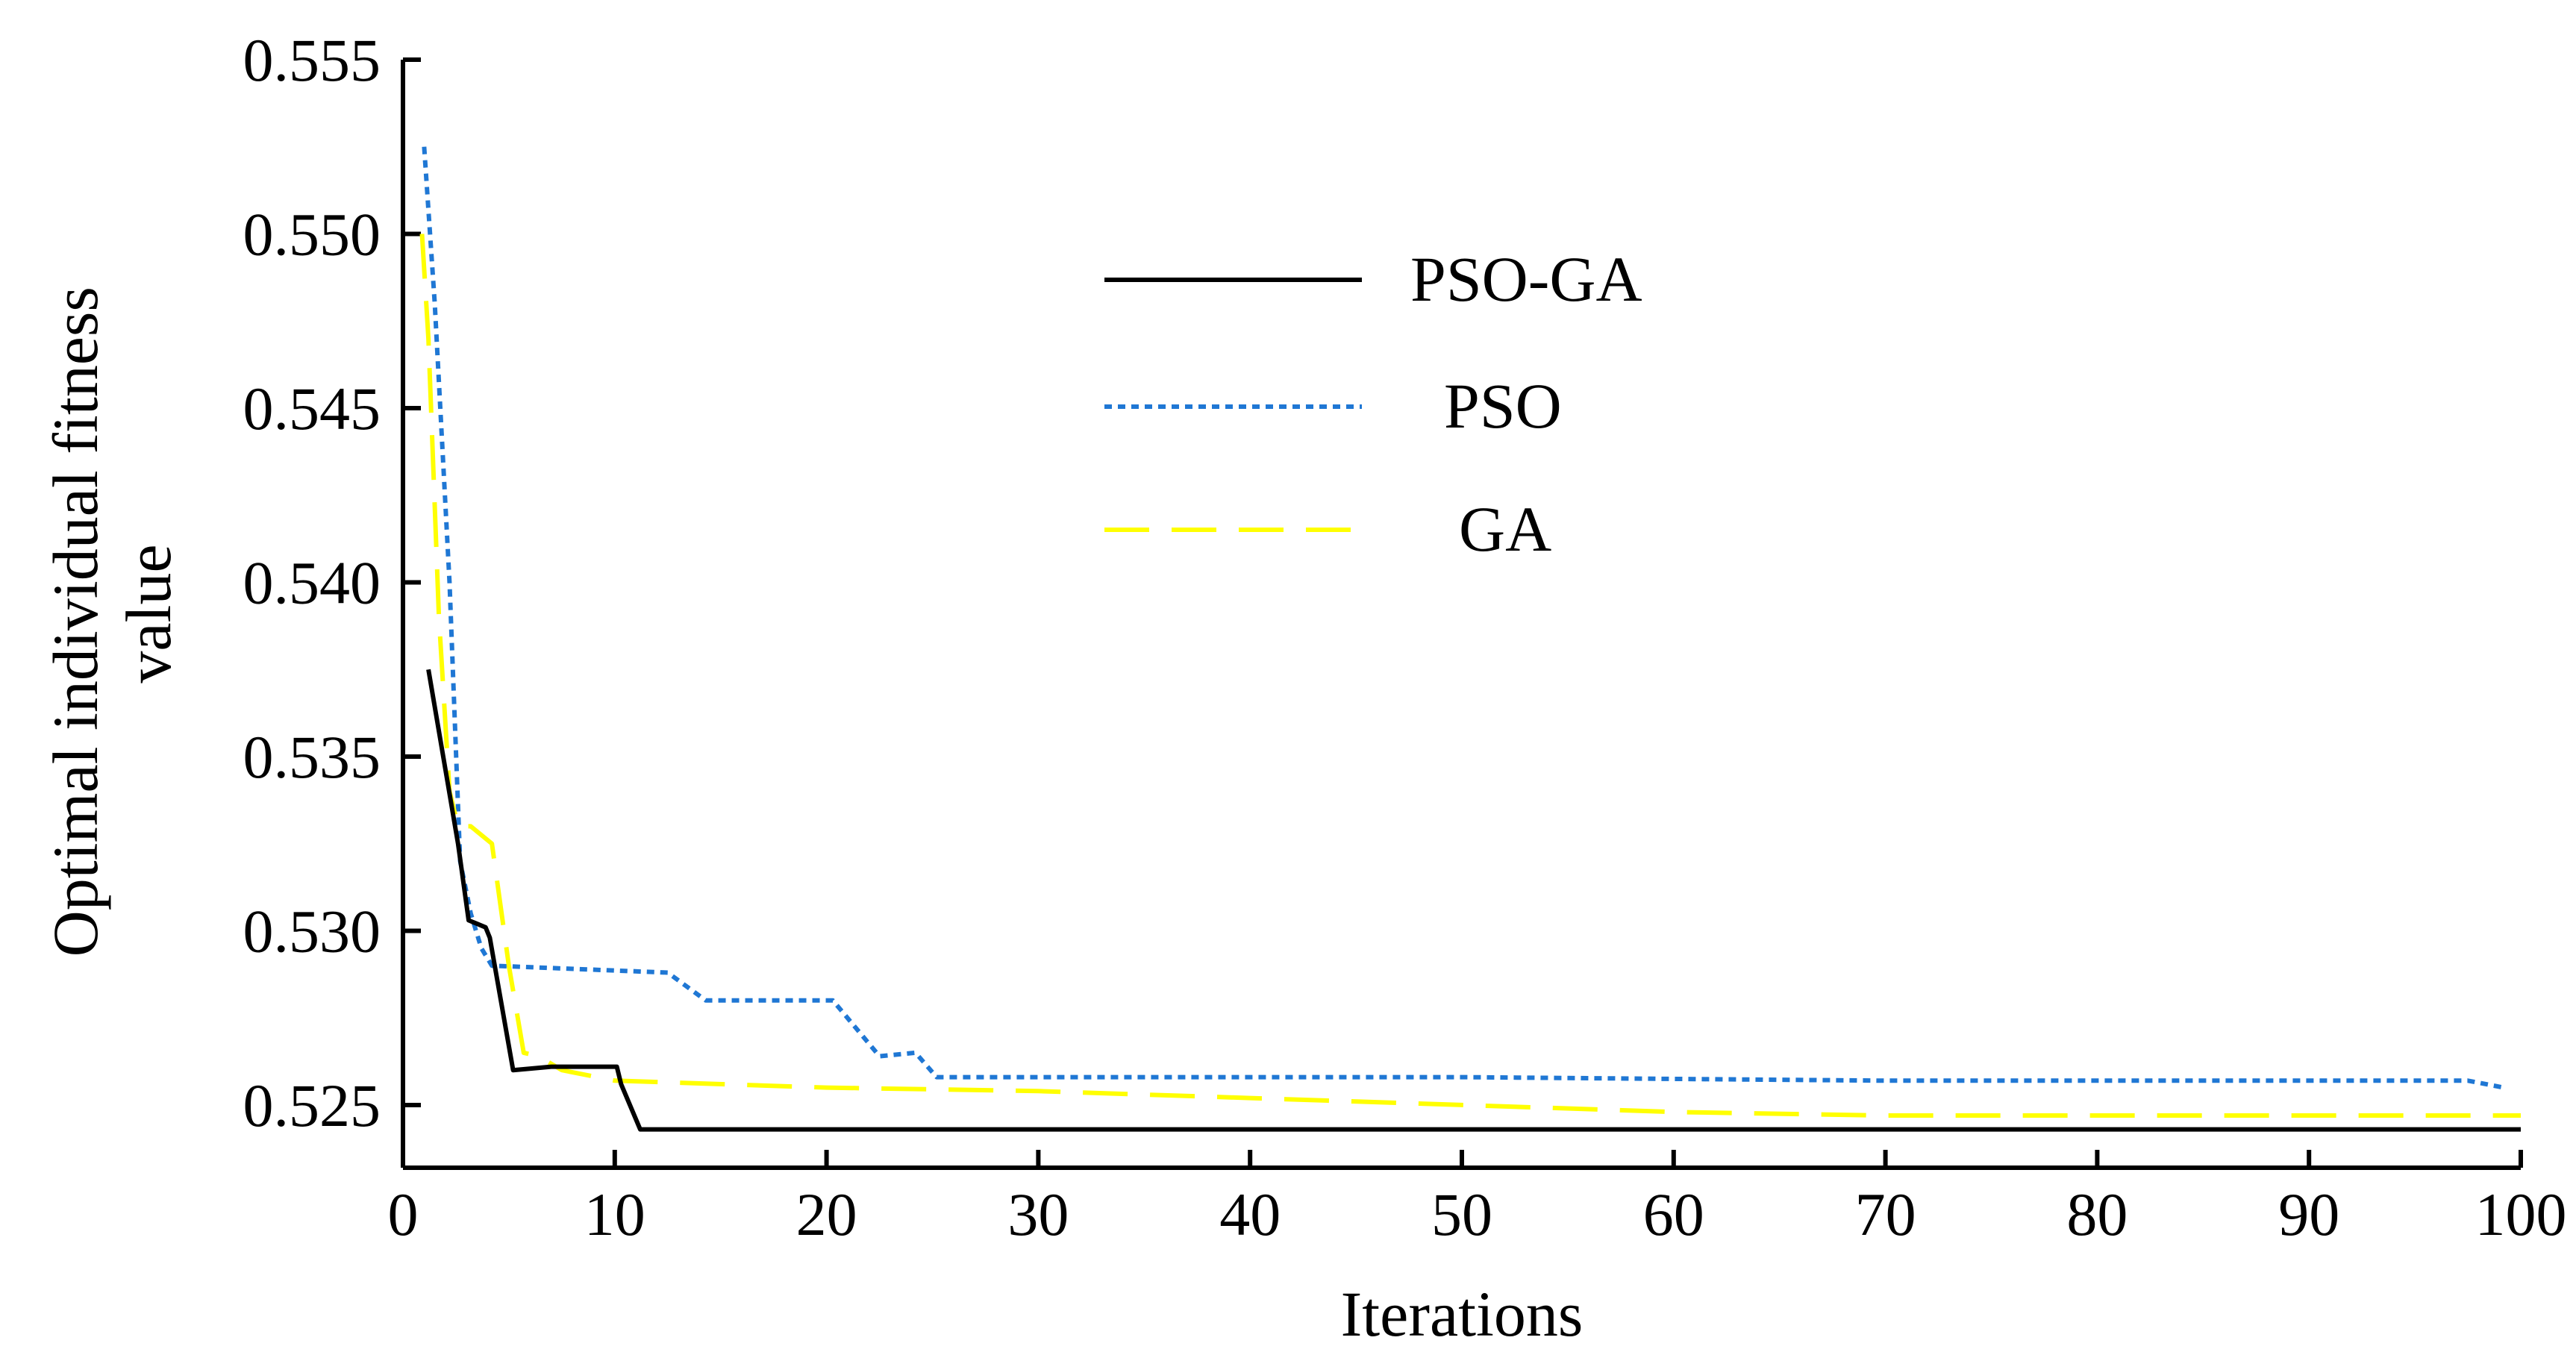  What do you see at coordinates (312, 757) in the screenshot?
I see `y-tick-label: 0.535` at bounding box center [312, 757].